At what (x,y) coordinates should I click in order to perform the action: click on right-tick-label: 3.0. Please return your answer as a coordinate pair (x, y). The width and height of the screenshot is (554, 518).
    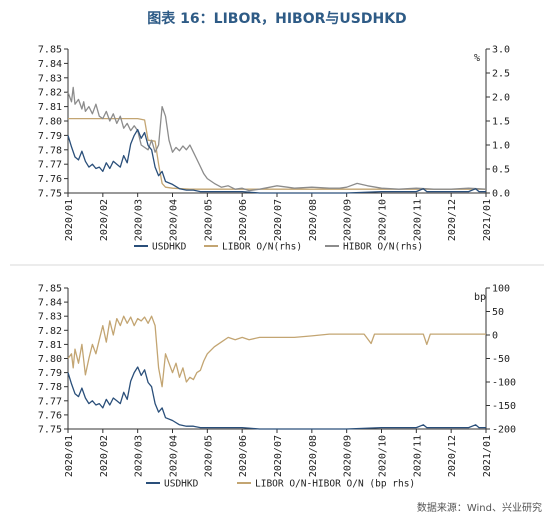
    Looking at the image, I should click on (501, 50).